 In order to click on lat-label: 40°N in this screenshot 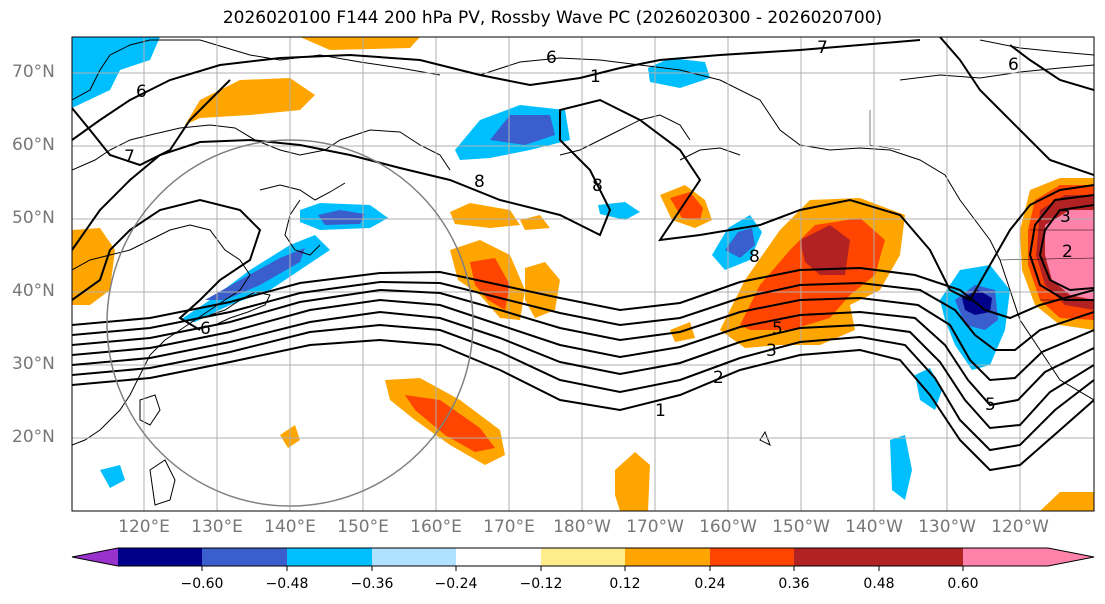, I will do `click(33, 291)`.